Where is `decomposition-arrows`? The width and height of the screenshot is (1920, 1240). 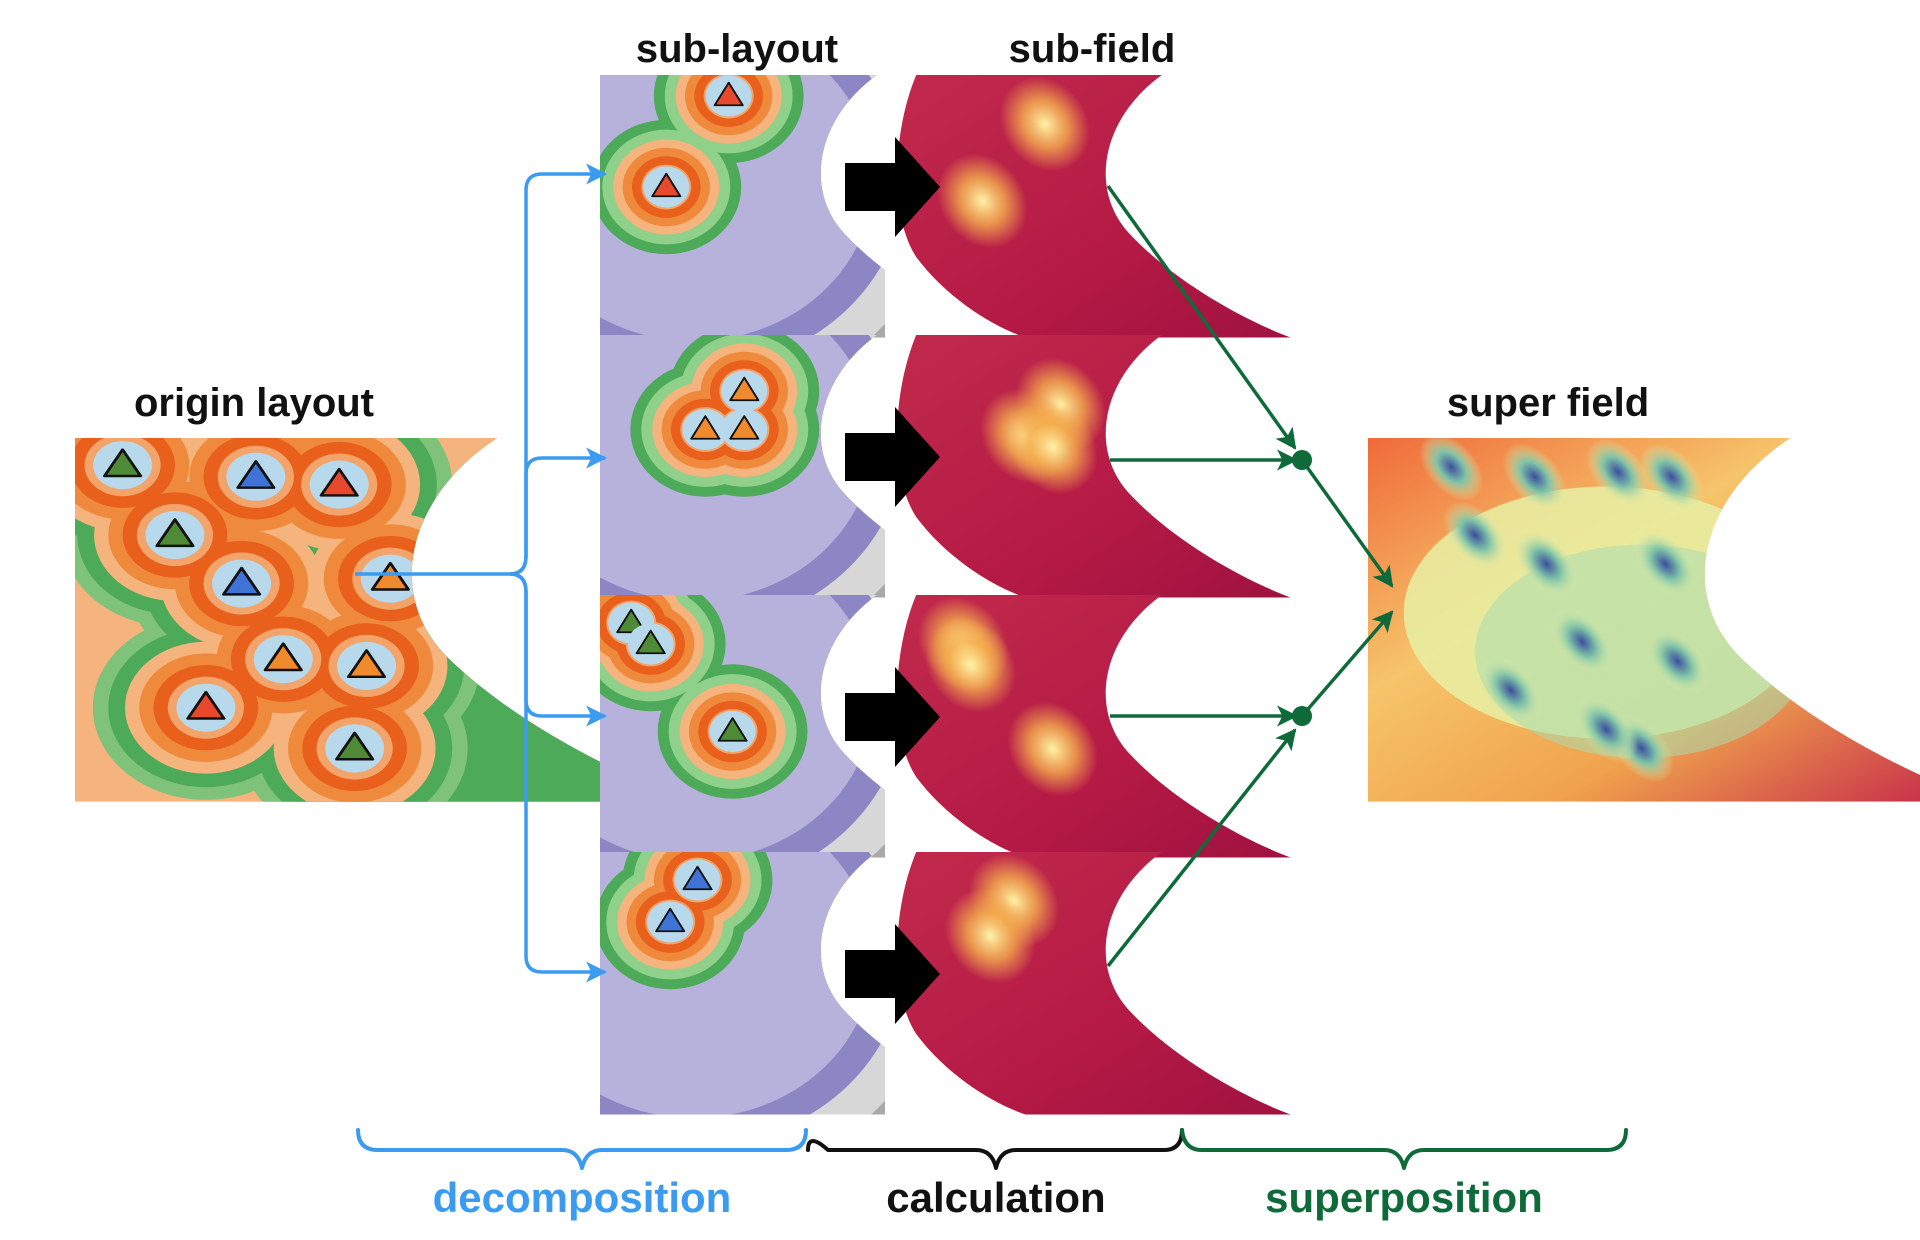
decomposition-arrows is located at coordinates (481, 573).